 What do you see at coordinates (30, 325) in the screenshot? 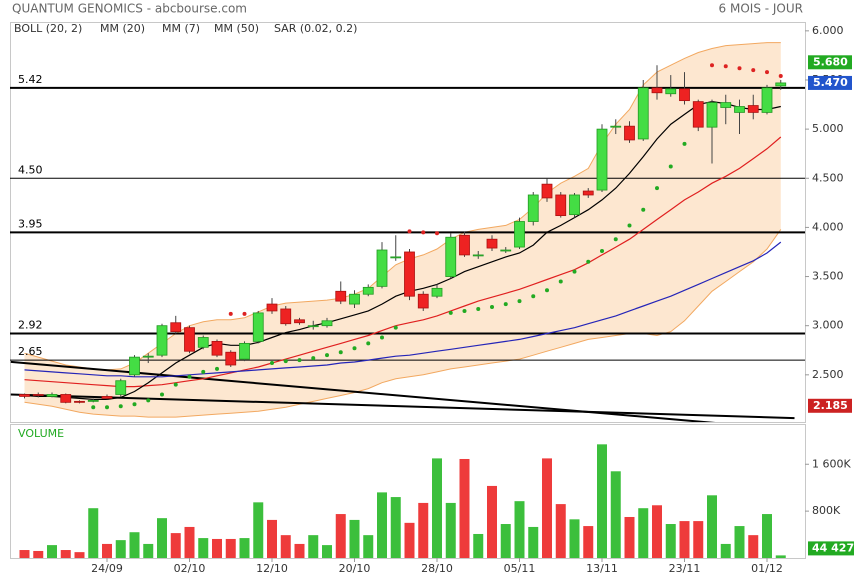
I see `level-label: 2.92` at bounding box center [30, 325].